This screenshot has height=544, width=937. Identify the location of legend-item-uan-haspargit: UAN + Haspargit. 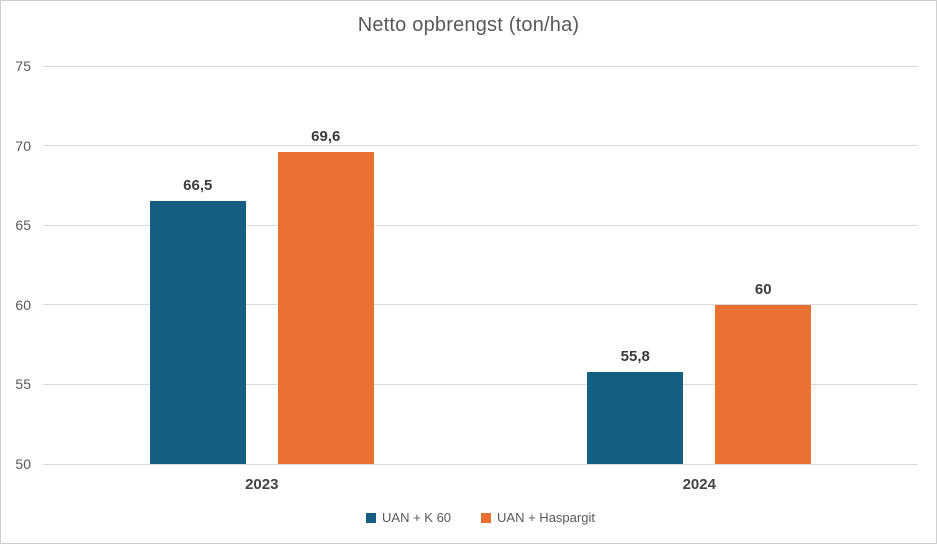
(538, 517).